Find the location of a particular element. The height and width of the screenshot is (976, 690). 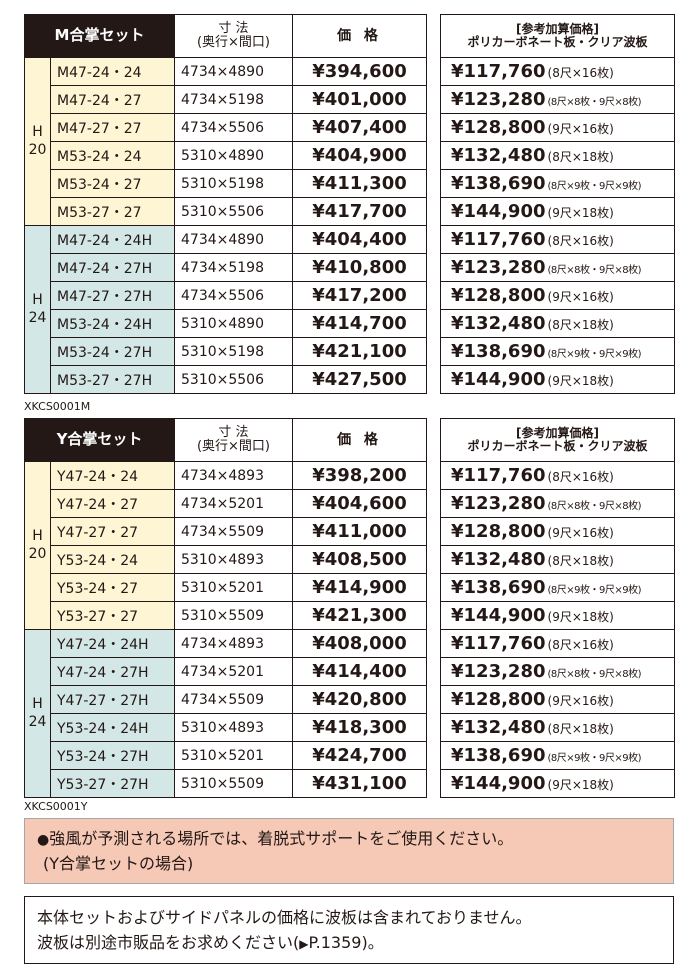

price-value: ¥410,800 is located at coordinates (359, 267).